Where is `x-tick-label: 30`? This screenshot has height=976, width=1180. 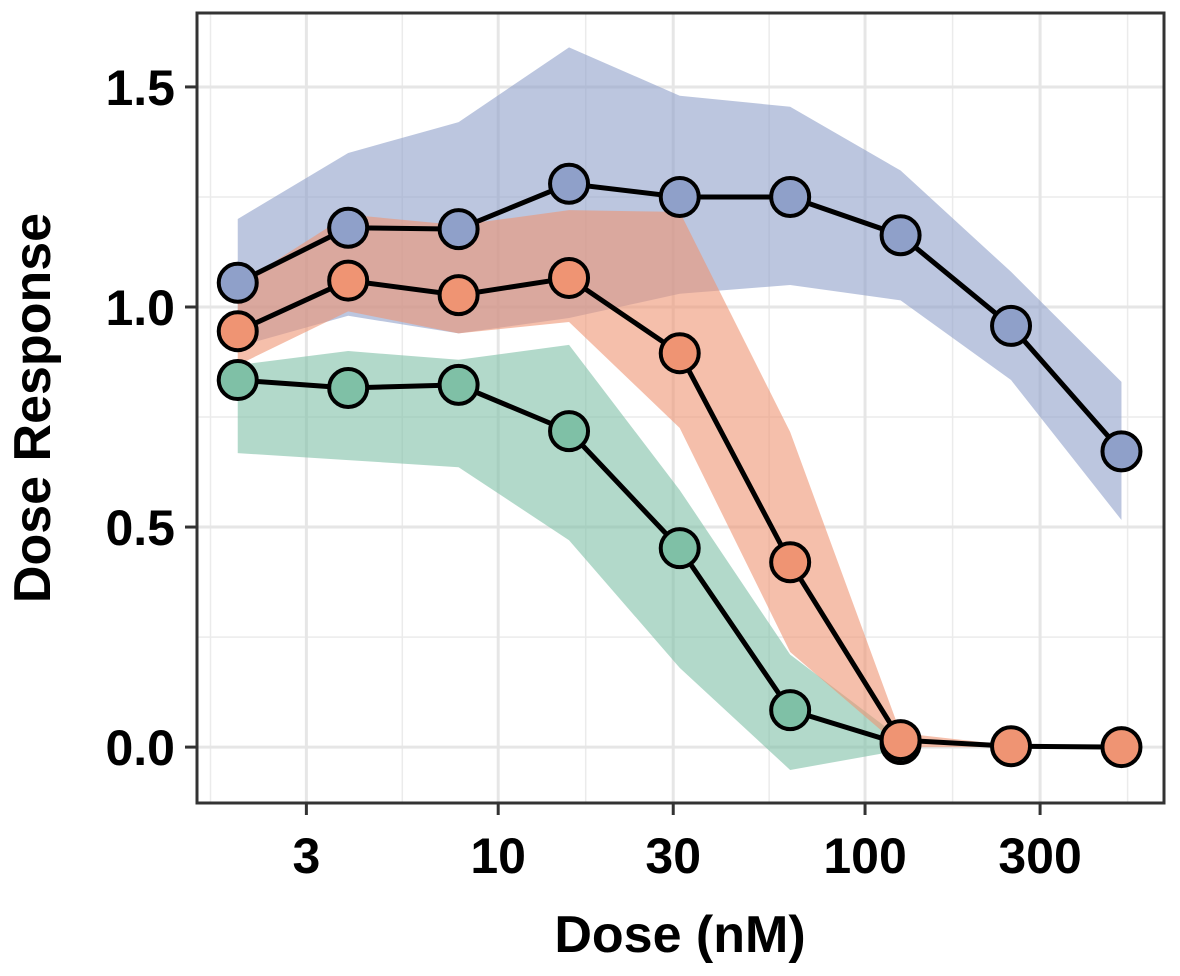
x-tick-label: 30 is located at coordinates (673, 856).